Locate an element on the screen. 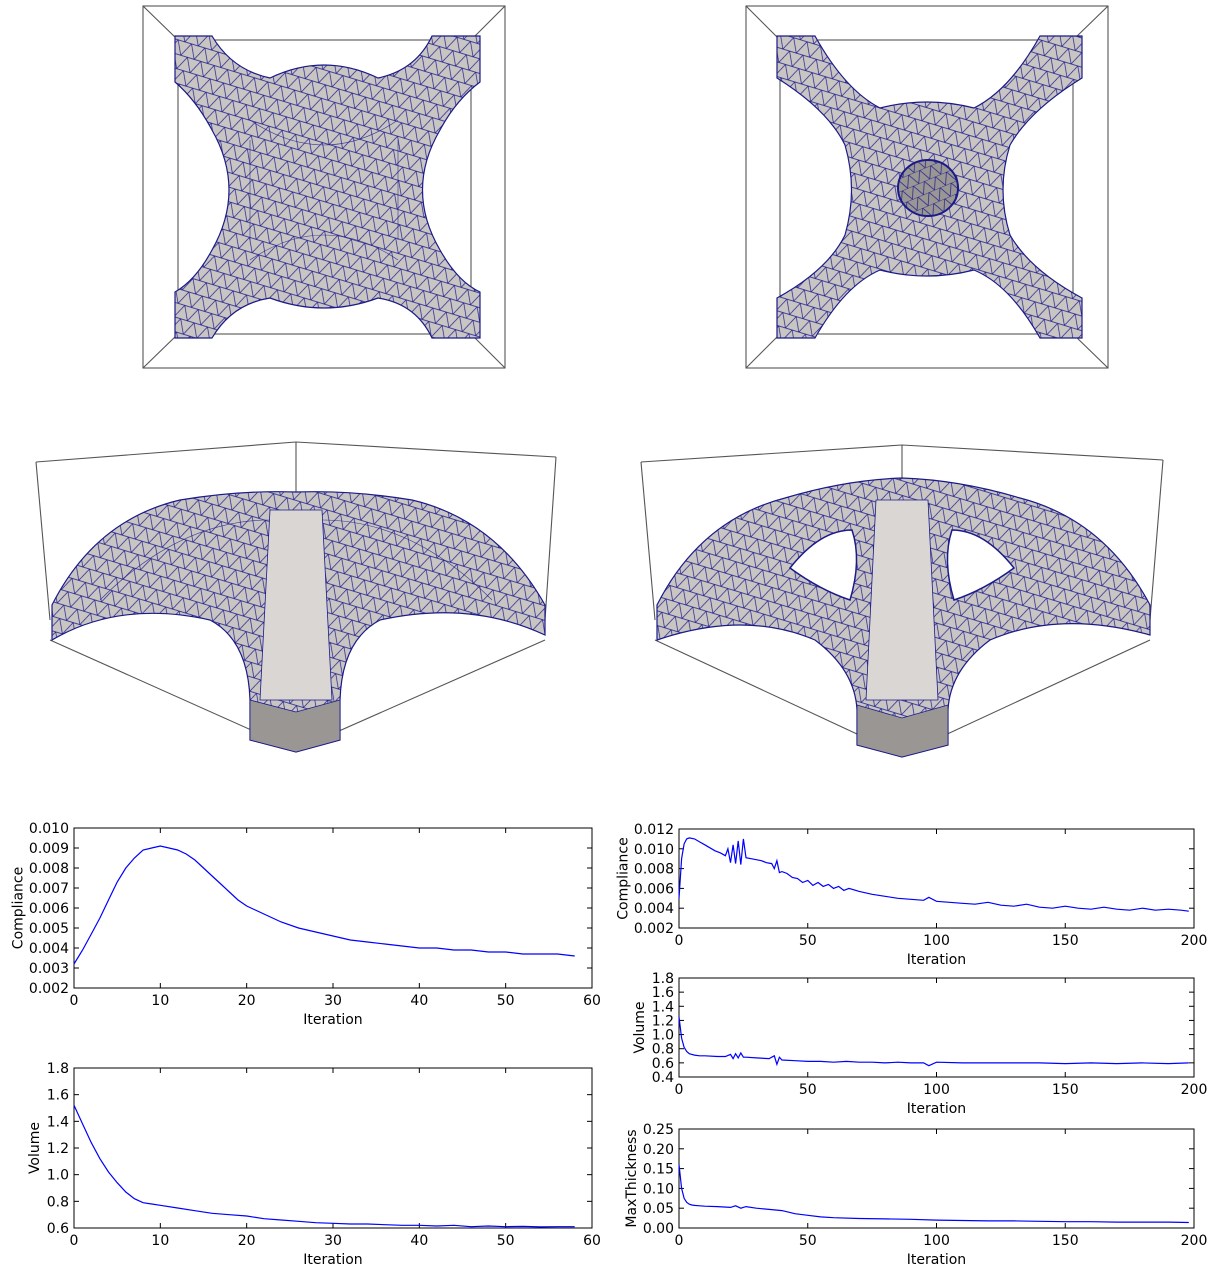 This screenshot has width=1218, height=1274. render-middle-left is located at coordinates (296, 597).